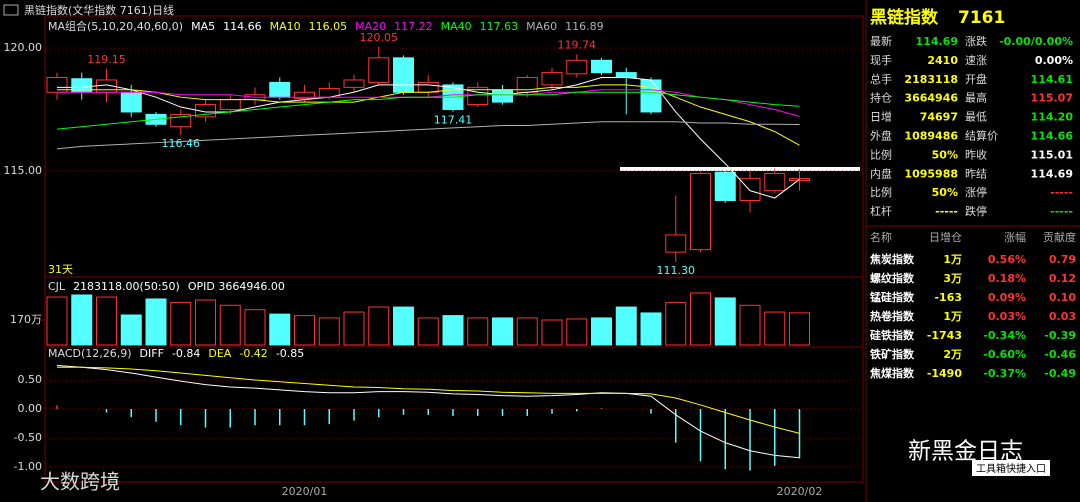 This screenshot has width=1080, height=502. What do you see at coordinates (30, 379) in the screenshot?
I see `y-tick-label: 0.50` at bounding box center [30, 379].